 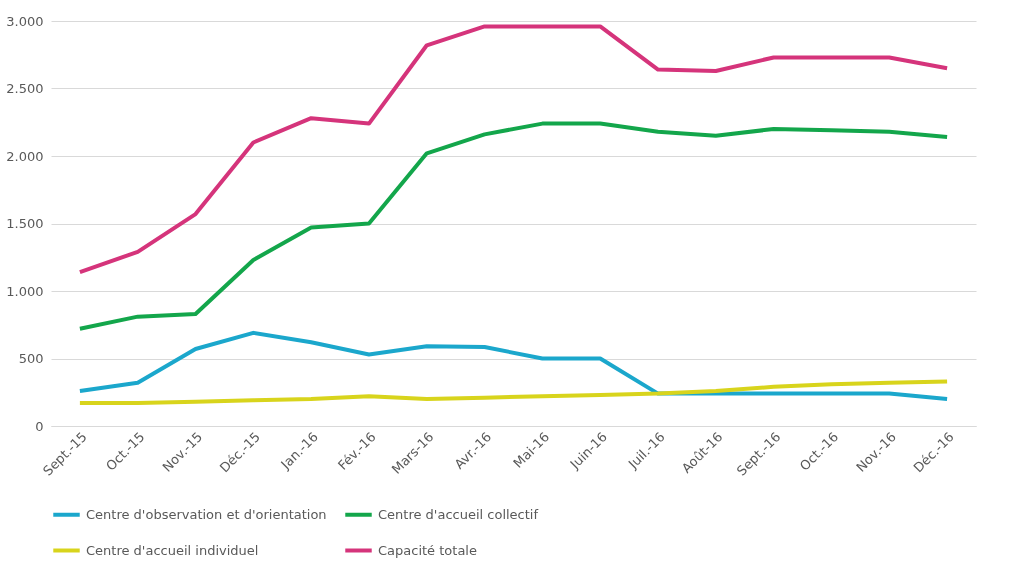 I want to click on y-tick-label: 500, so click(x=31, y=358).